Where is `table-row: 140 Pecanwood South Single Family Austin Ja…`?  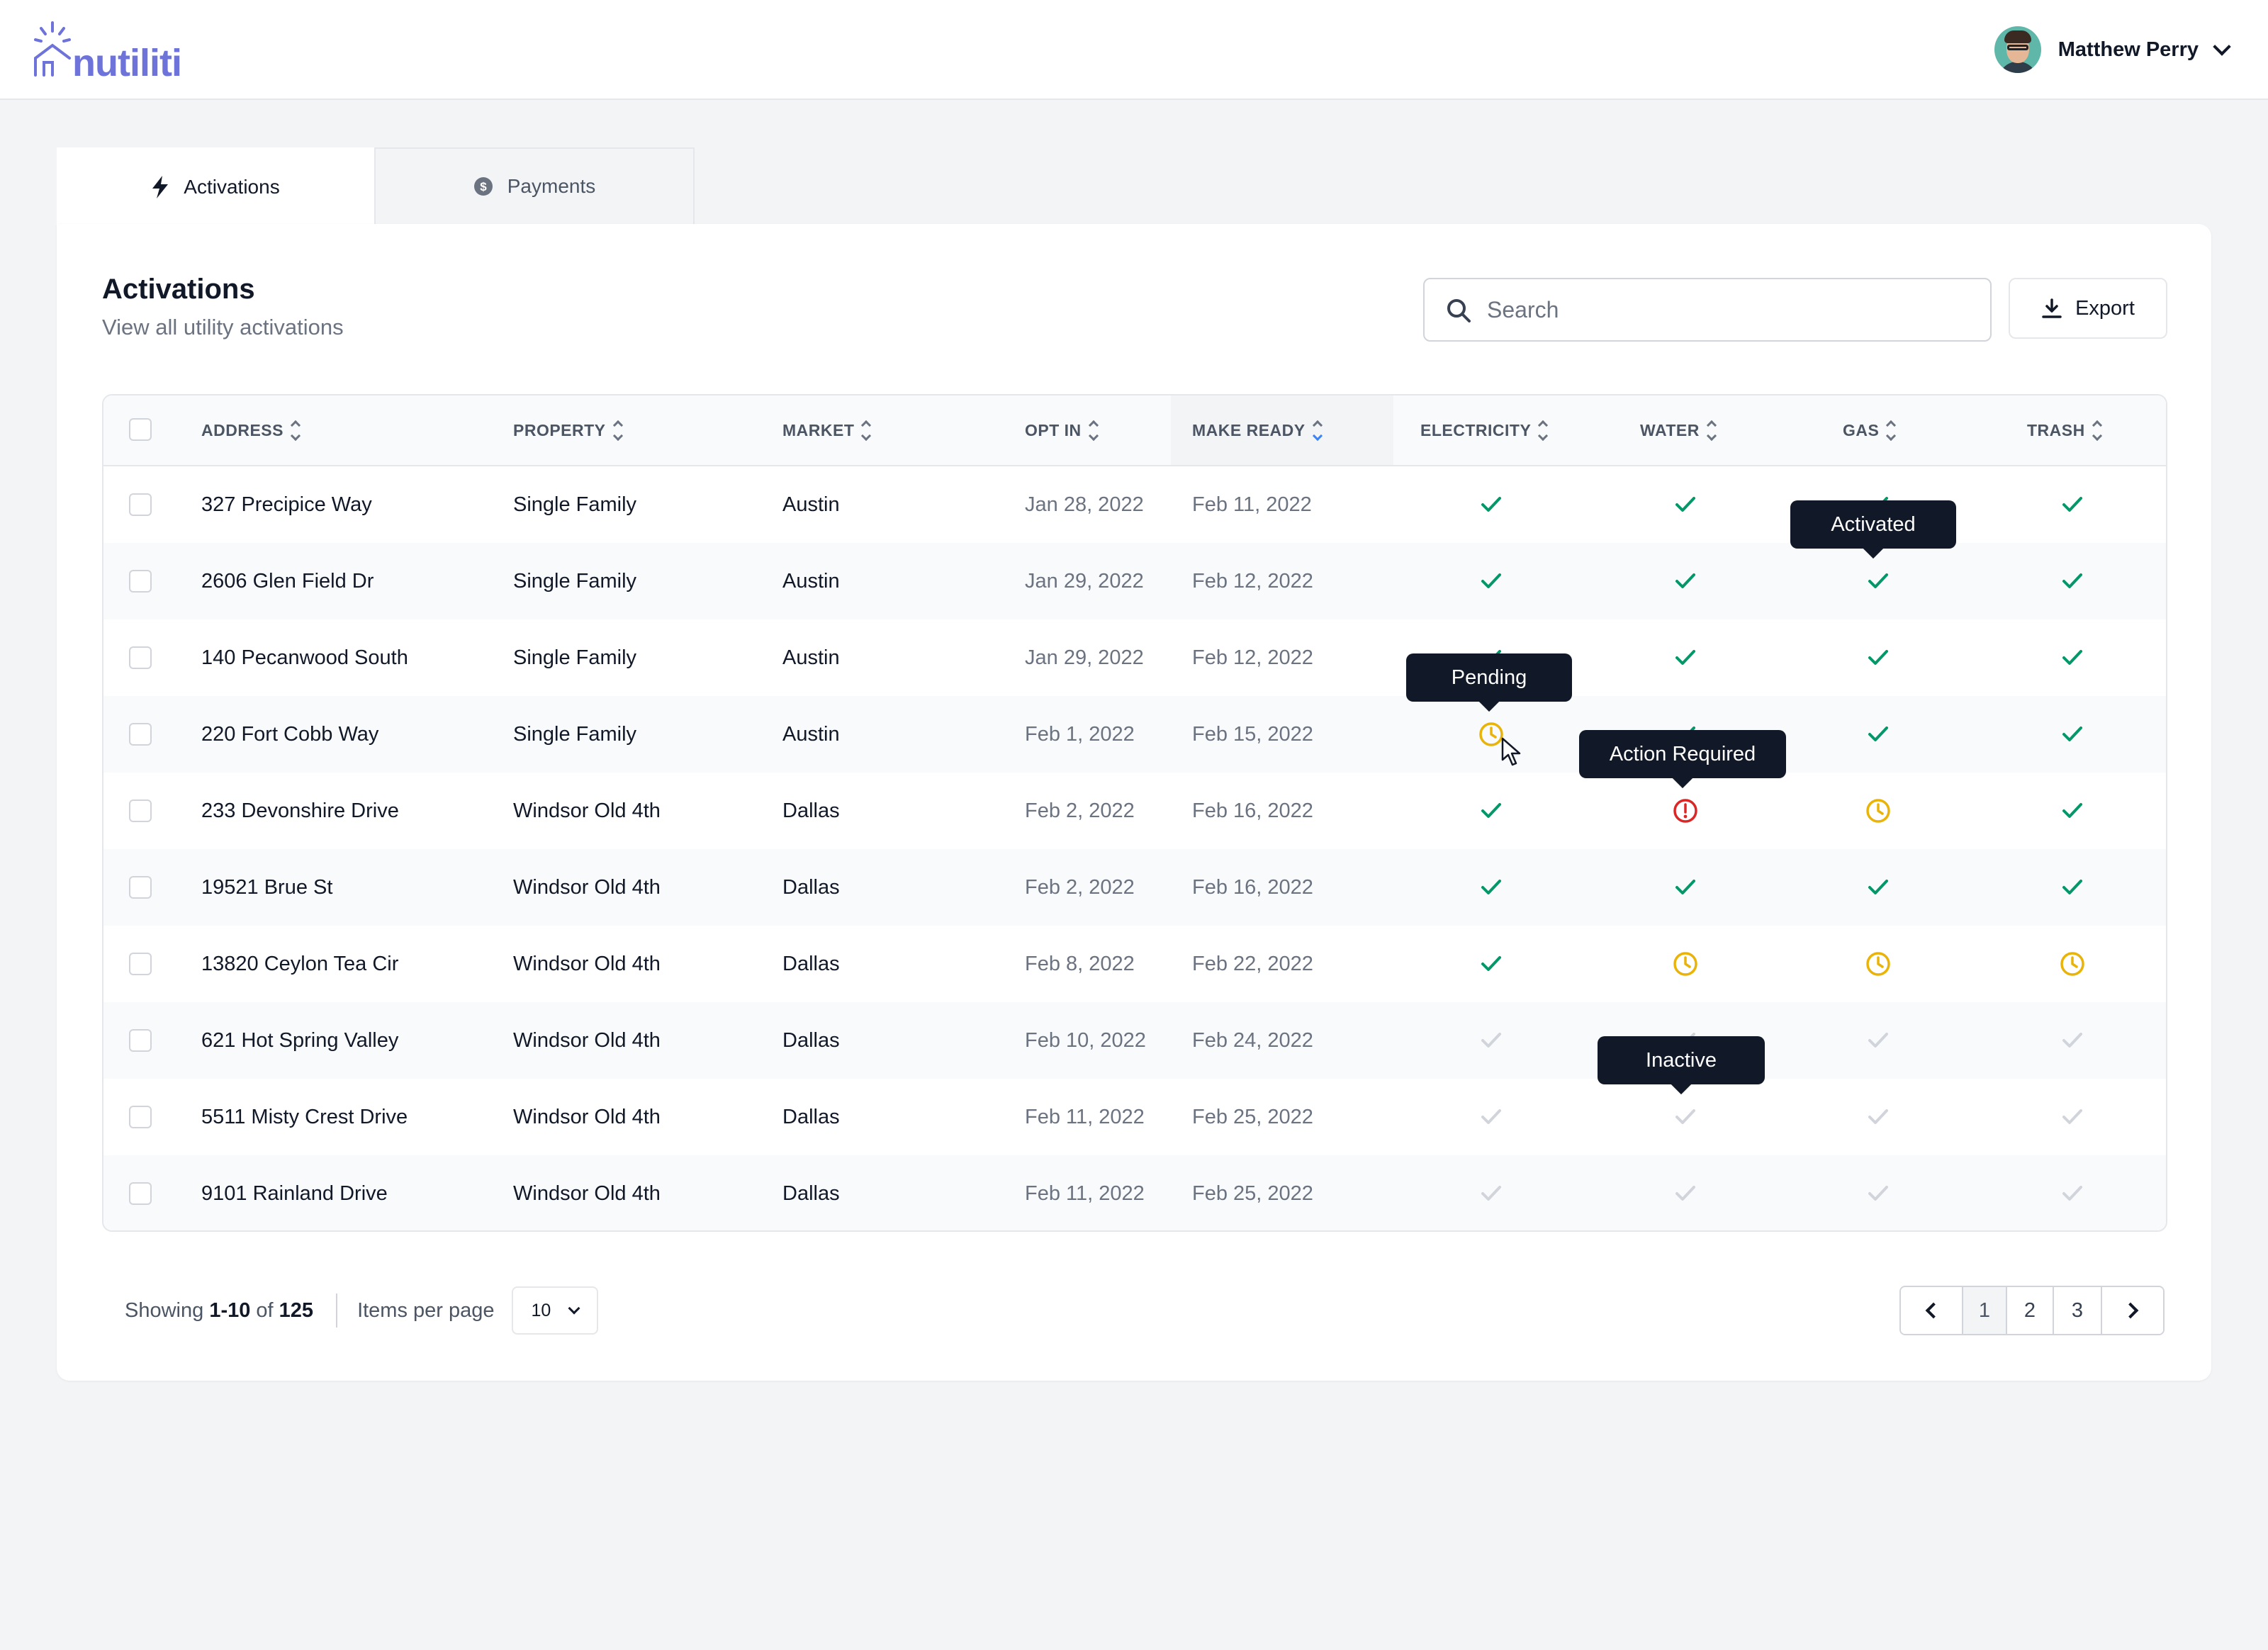 table-row: 140 Pecanwood South Single Family Austin Ja… is located at coordinates (1134, 657).